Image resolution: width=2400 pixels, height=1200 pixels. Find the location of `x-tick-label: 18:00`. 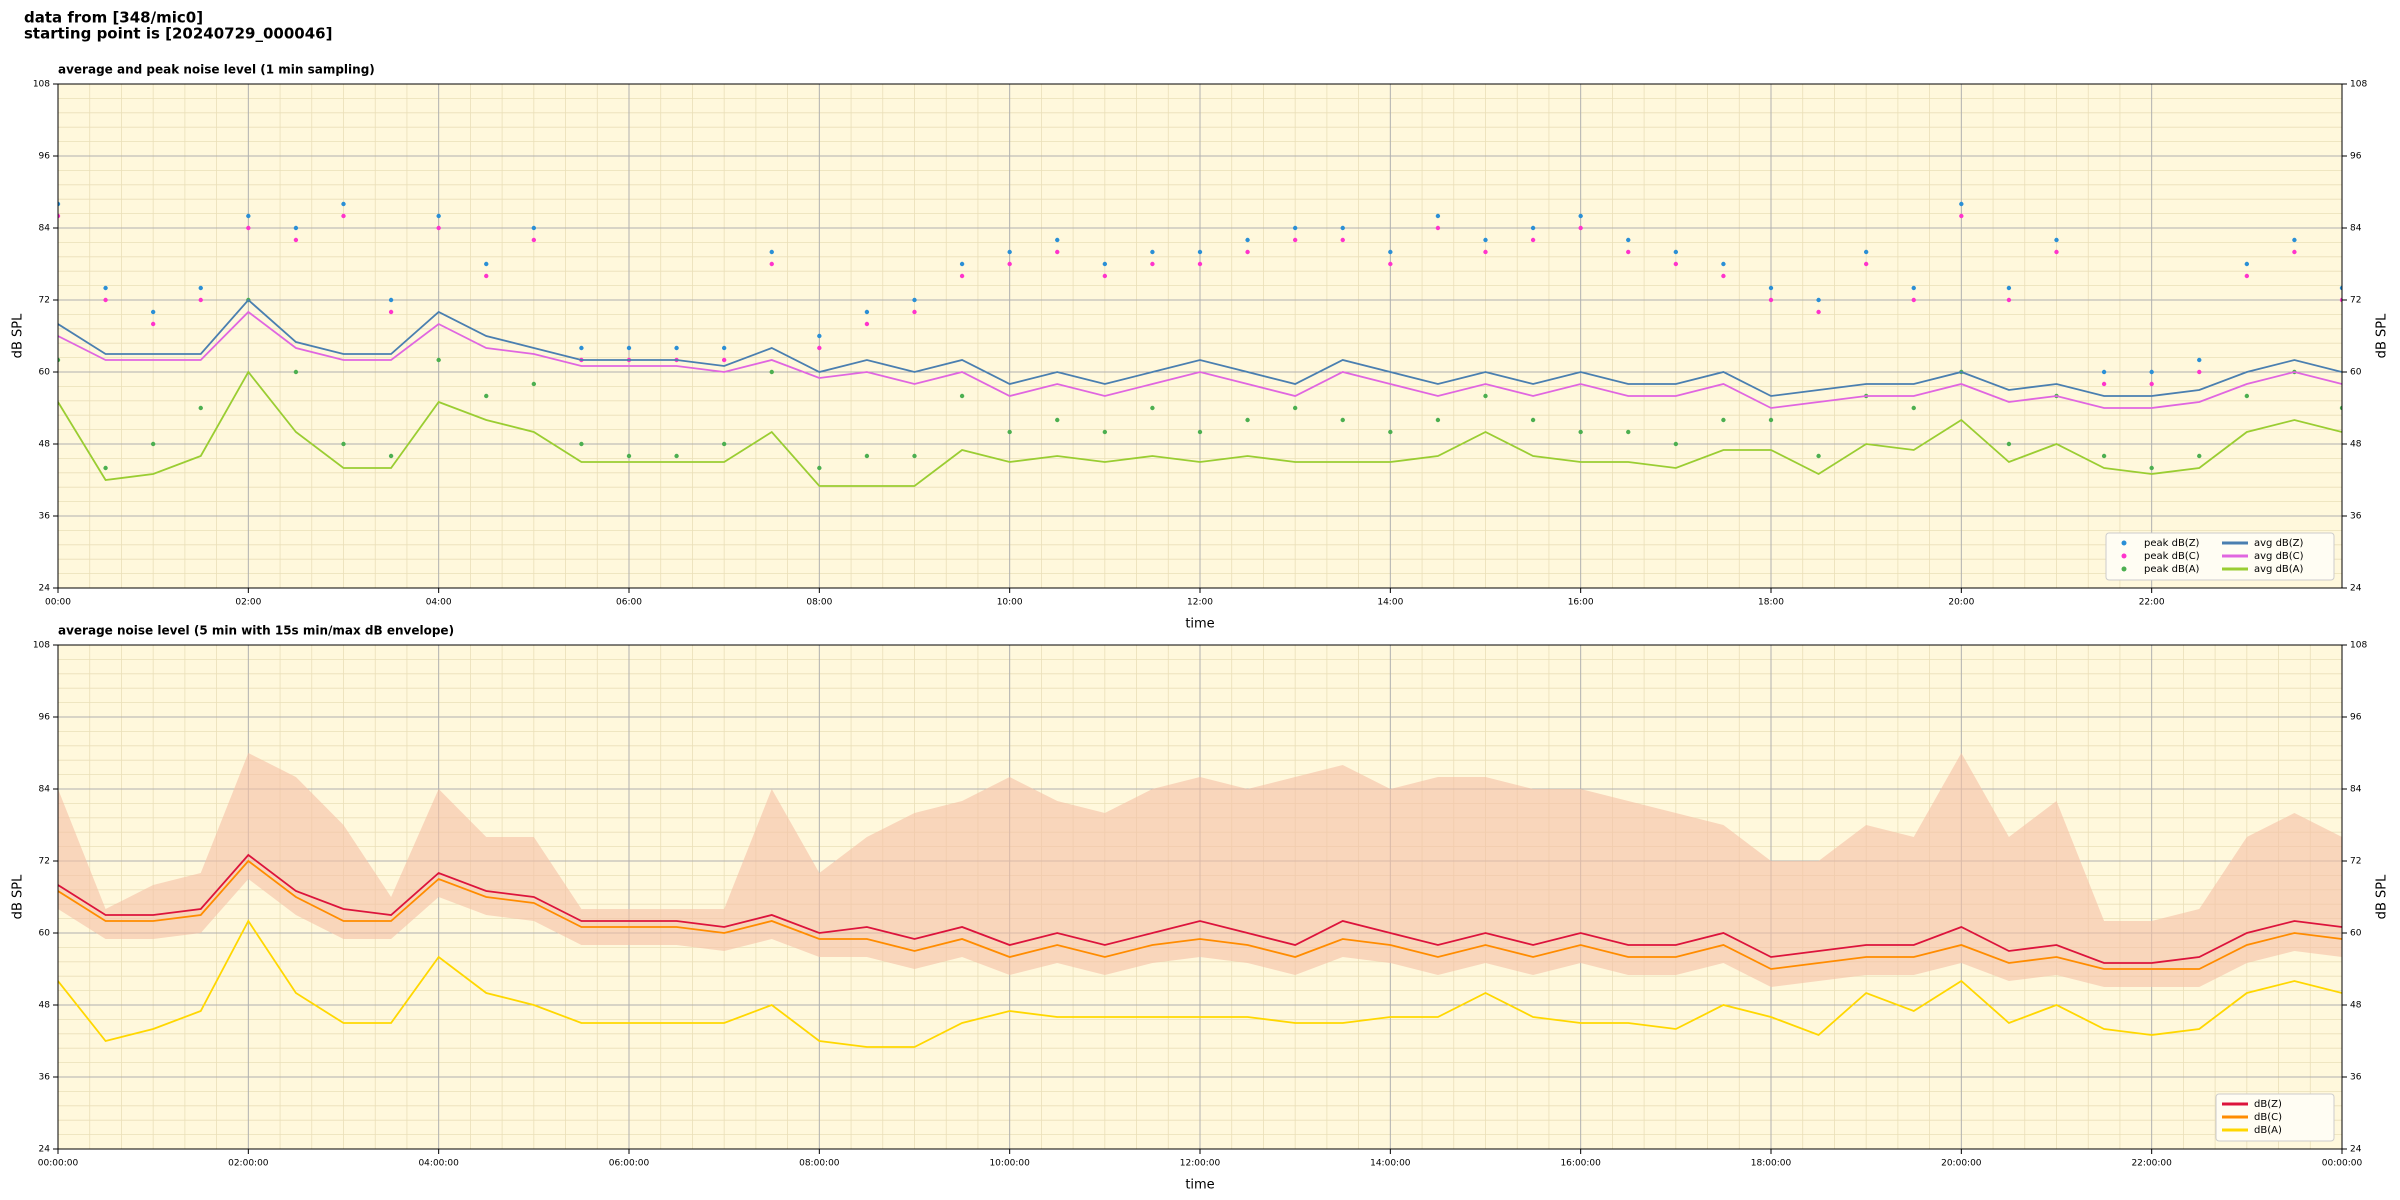

x-tick-label: 18:00 is located at coordinates (1771, 603).